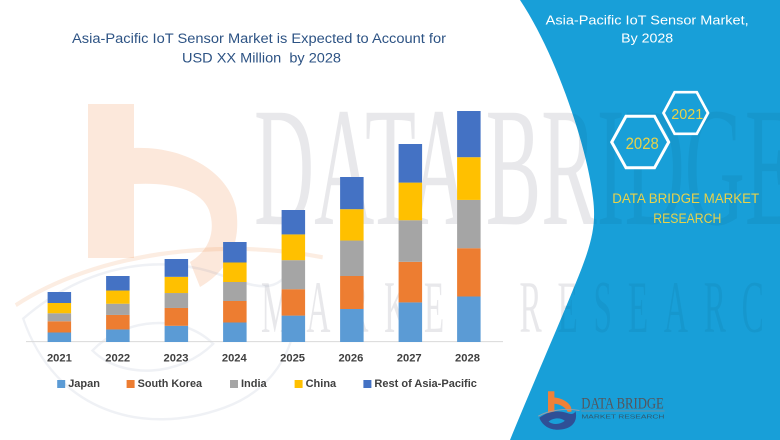 This screenshot has height=440, width=780. I want to click on svg-text: 2026, so click(350, 359).